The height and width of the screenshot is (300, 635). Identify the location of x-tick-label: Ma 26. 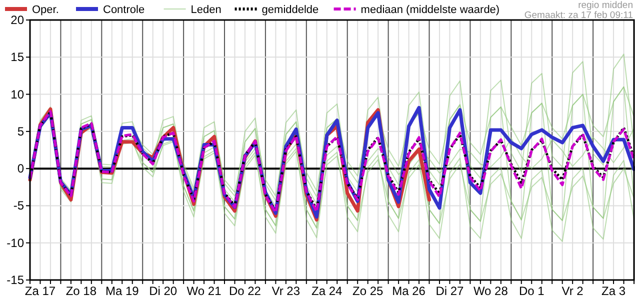
(409, 291).